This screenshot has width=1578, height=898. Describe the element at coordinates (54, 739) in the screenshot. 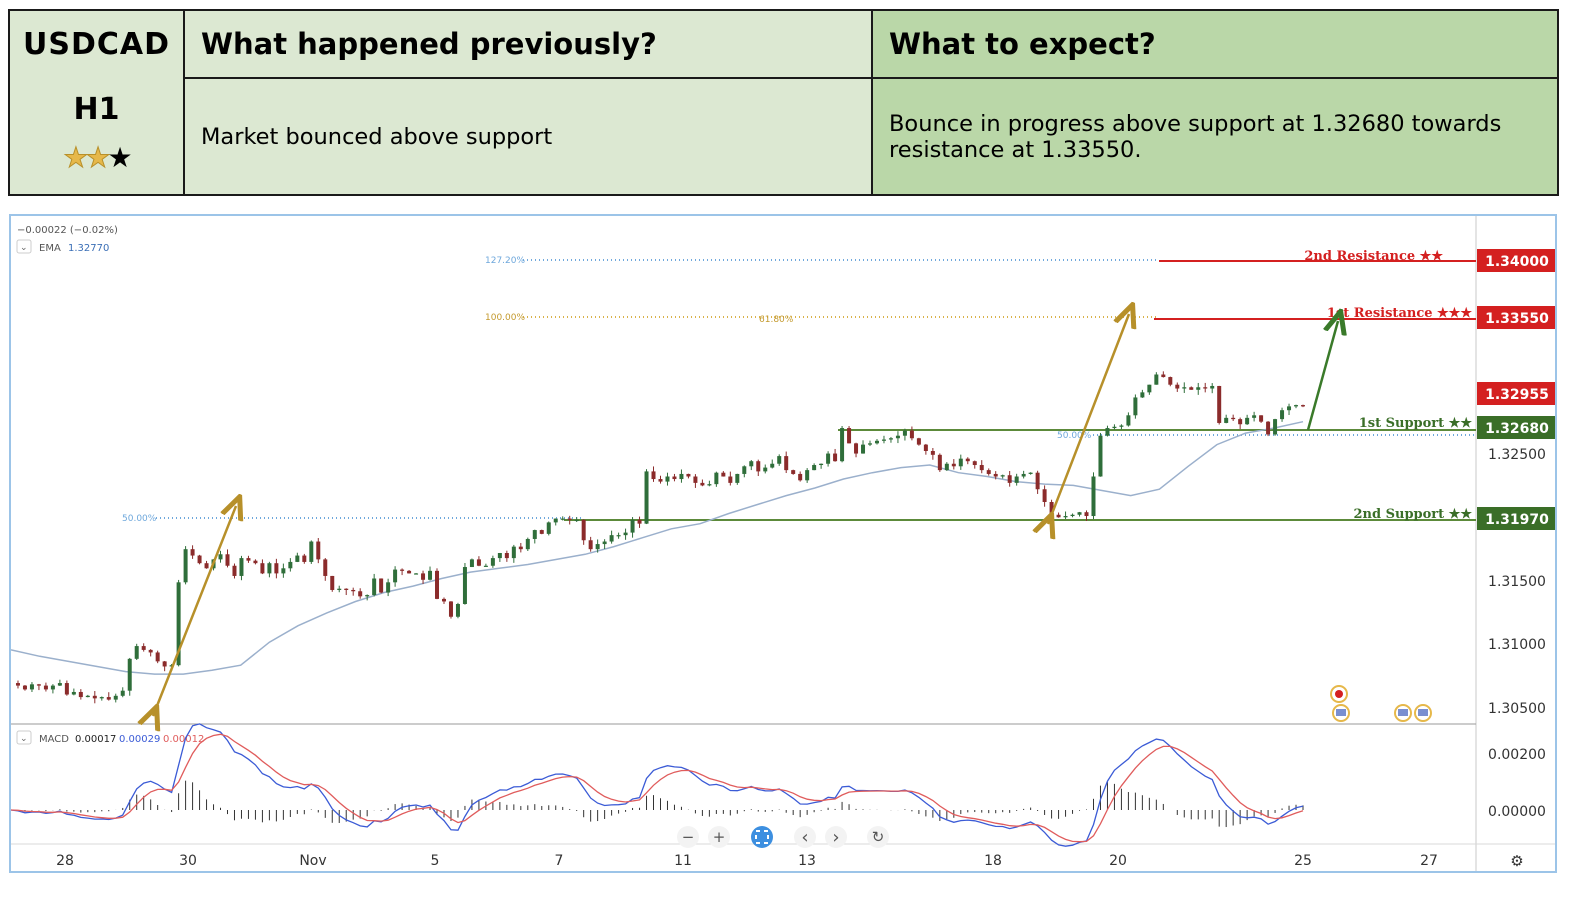

I see `macd-label: MACD` at that location.